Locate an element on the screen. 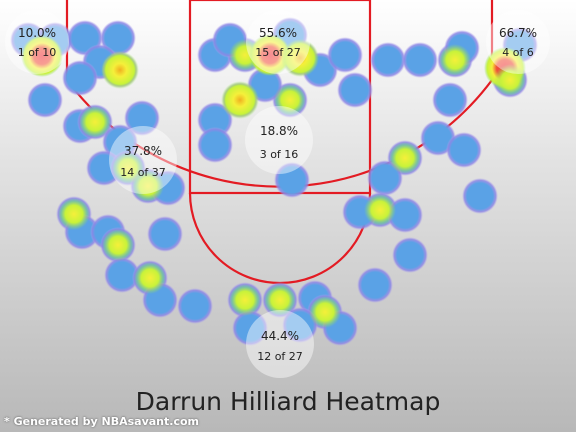 The height and width of the screenshot is (432, 576). zone-right-corner-three: 66.7% 4 of 6 is located at coordinates (518, 42).